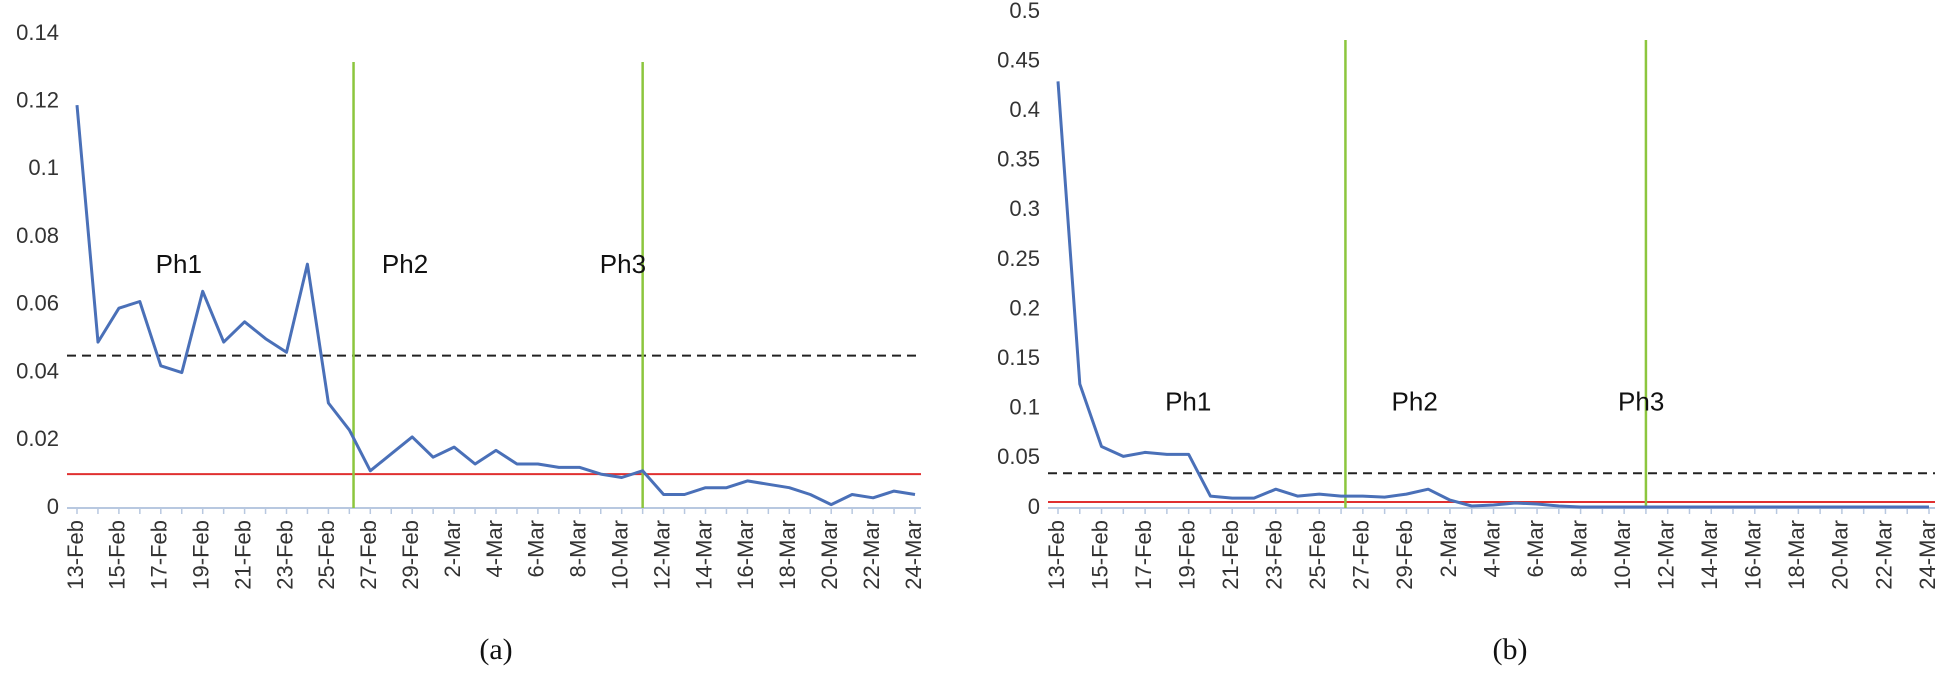 The height and width of the screenshot is (677, 1948). Describe the element at coordinates (1018, 357) in the screenshot. I see `y-tick-label: 0.15` at that location.